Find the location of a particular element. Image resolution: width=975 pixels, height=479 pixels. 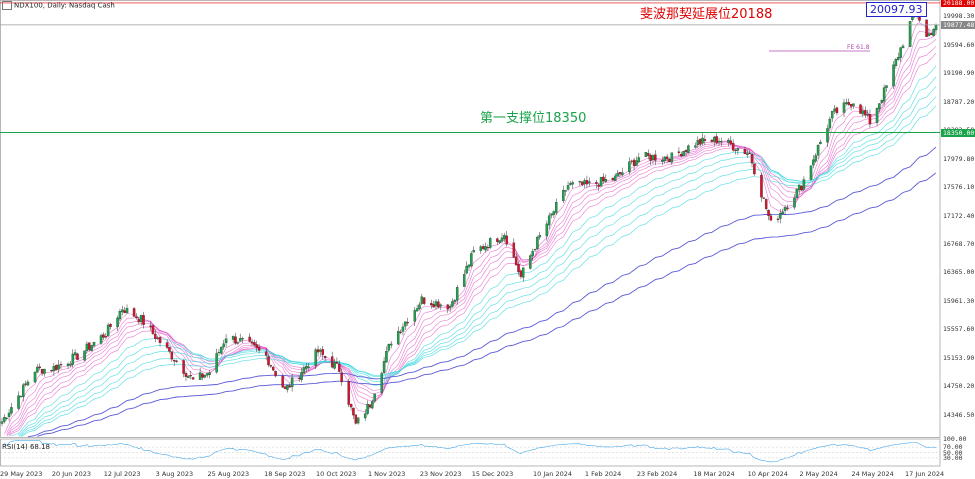

x-tick-label: 20 Jun 2023 is located at coordinates (71, 474).